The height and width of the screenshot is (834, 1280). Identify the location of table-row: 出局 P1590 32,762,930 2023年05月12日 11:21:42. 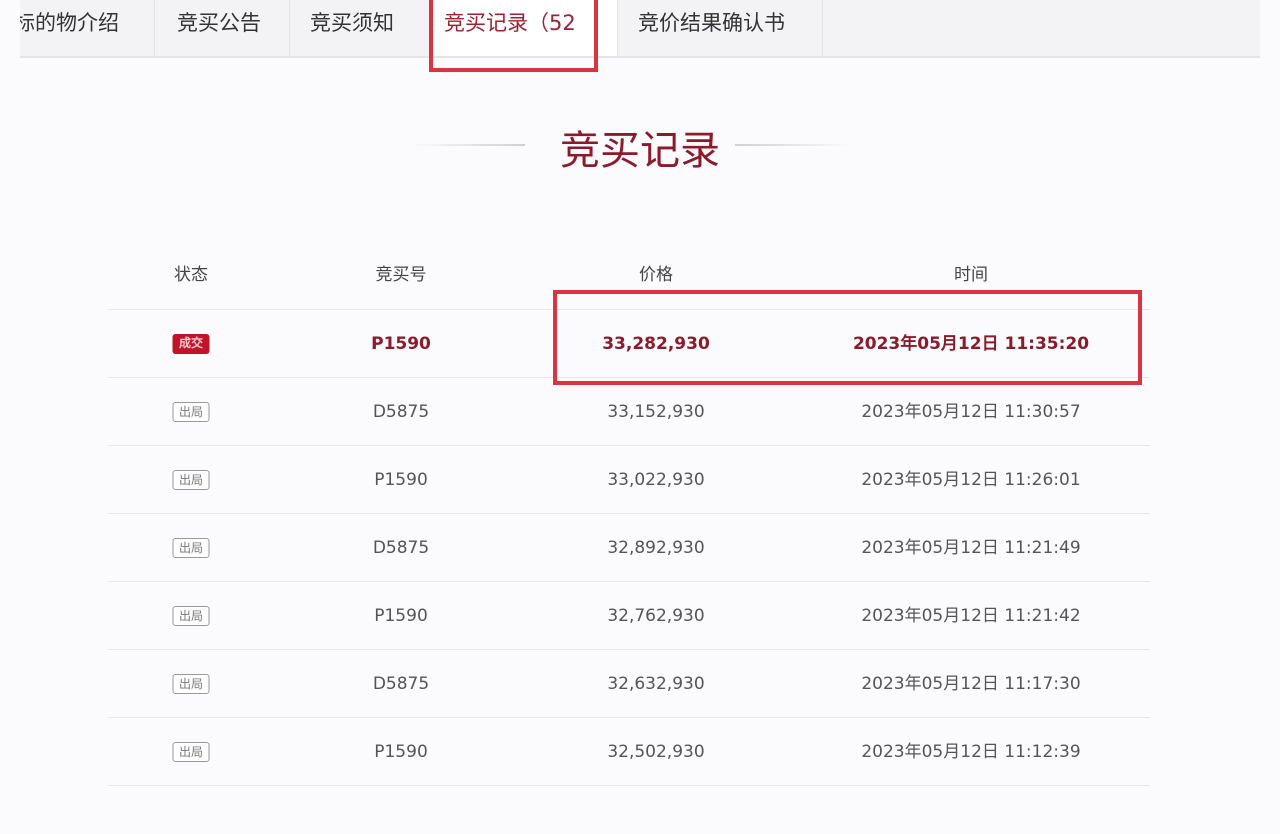
(629, 616).